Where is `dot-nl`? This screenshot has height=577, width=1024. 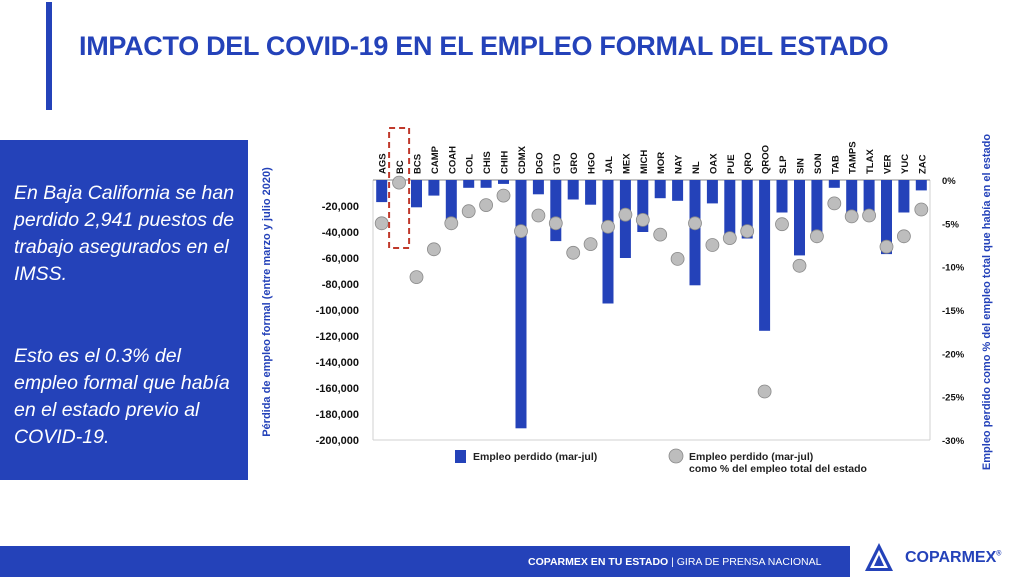 dot-nl is located at coordinates (695, 223).